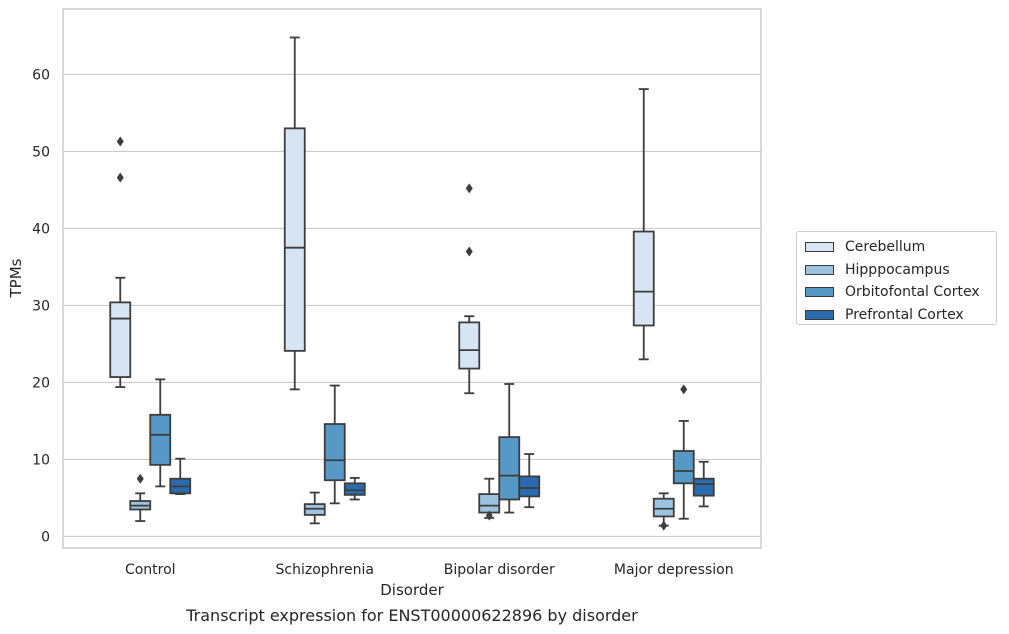 This screenshot has width=1009, height=634. I want to click on x-tick-label: Control, so click(150, 570).